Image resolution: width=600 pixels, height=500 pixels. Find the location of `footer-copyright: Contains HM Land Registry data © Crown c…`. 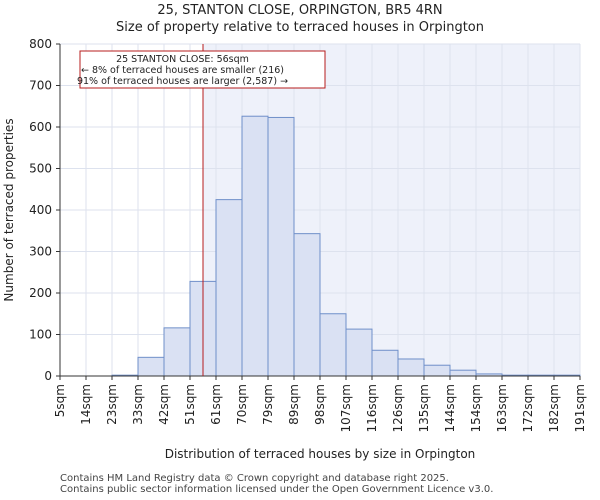

footer-copyright: Contains HM Land Registry data © Crown c… is located at coordinates (254, 478).